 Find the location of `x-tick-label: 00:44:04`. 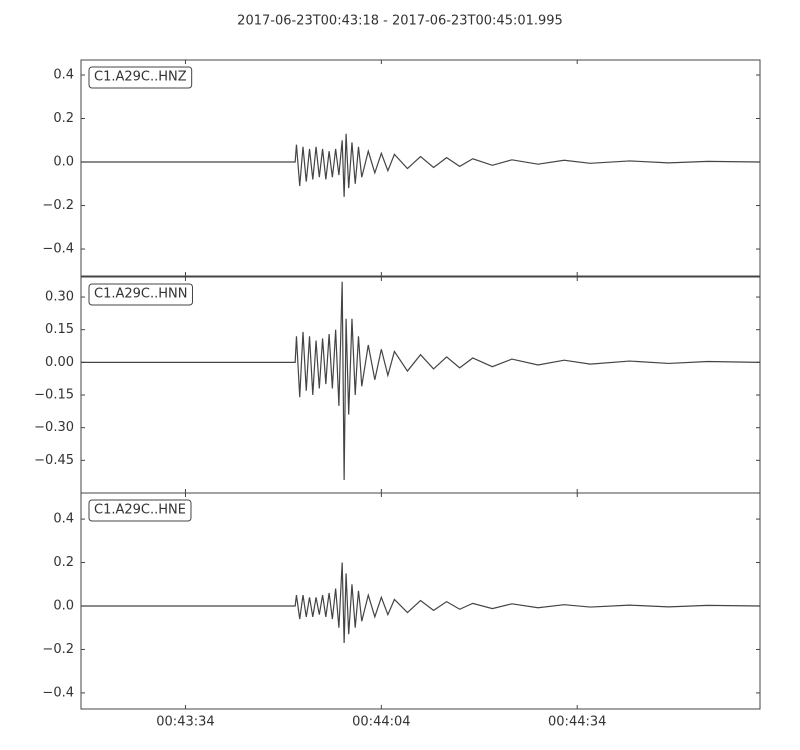

x-tick-label: 00:44:04 is located at coordinates (381, 722).